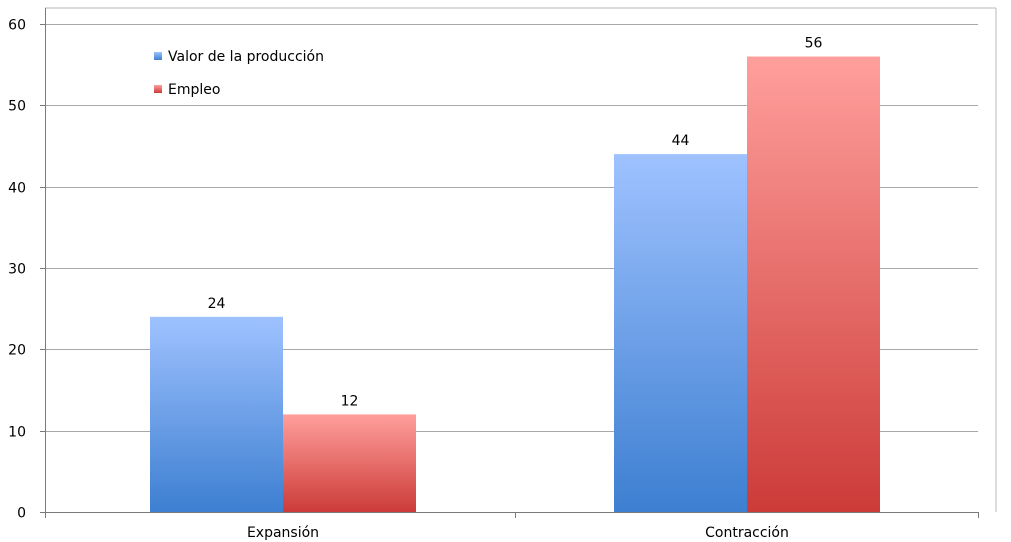 The image size is (1011, 542). I want to click on y-tick-label-40: 40, so click(17, 189).